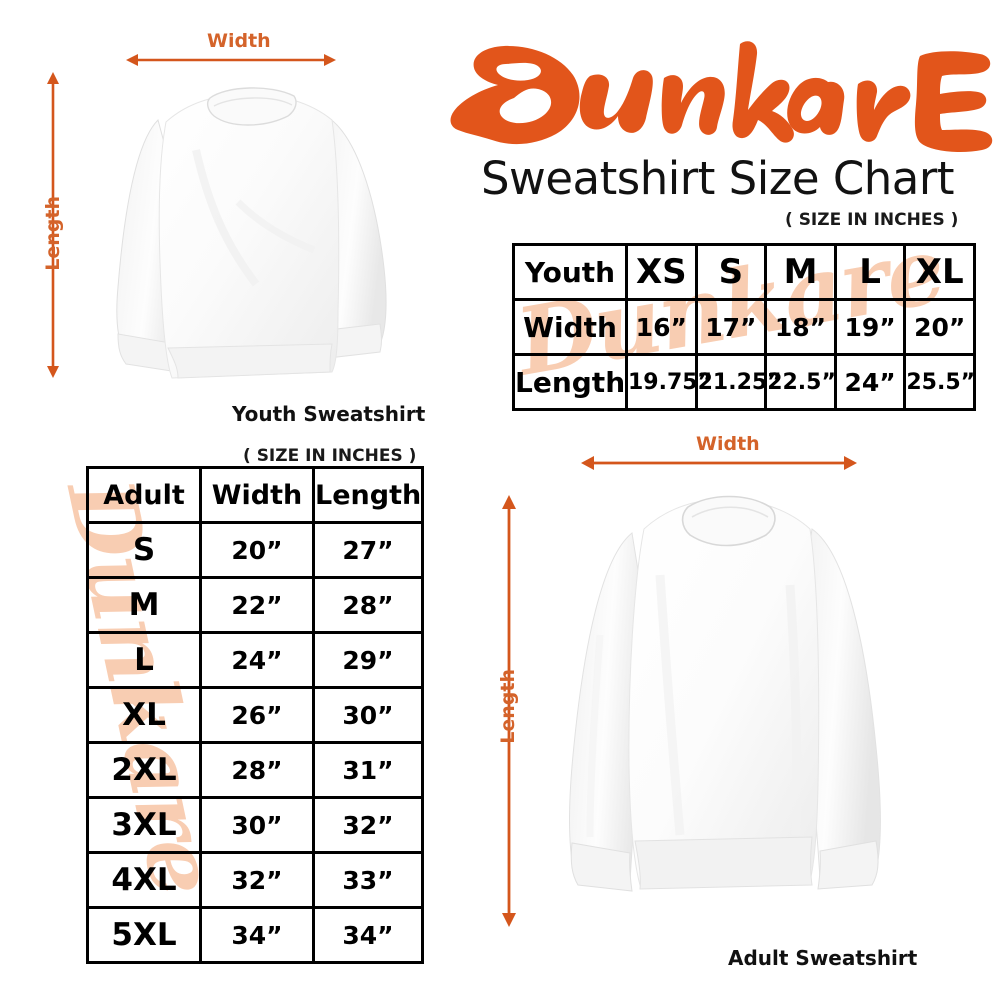 This screenshot has height=1000, width=1000. I want to click on adult-sweatshirt-caption: Adult Sweatshirt, so click(823, 958).